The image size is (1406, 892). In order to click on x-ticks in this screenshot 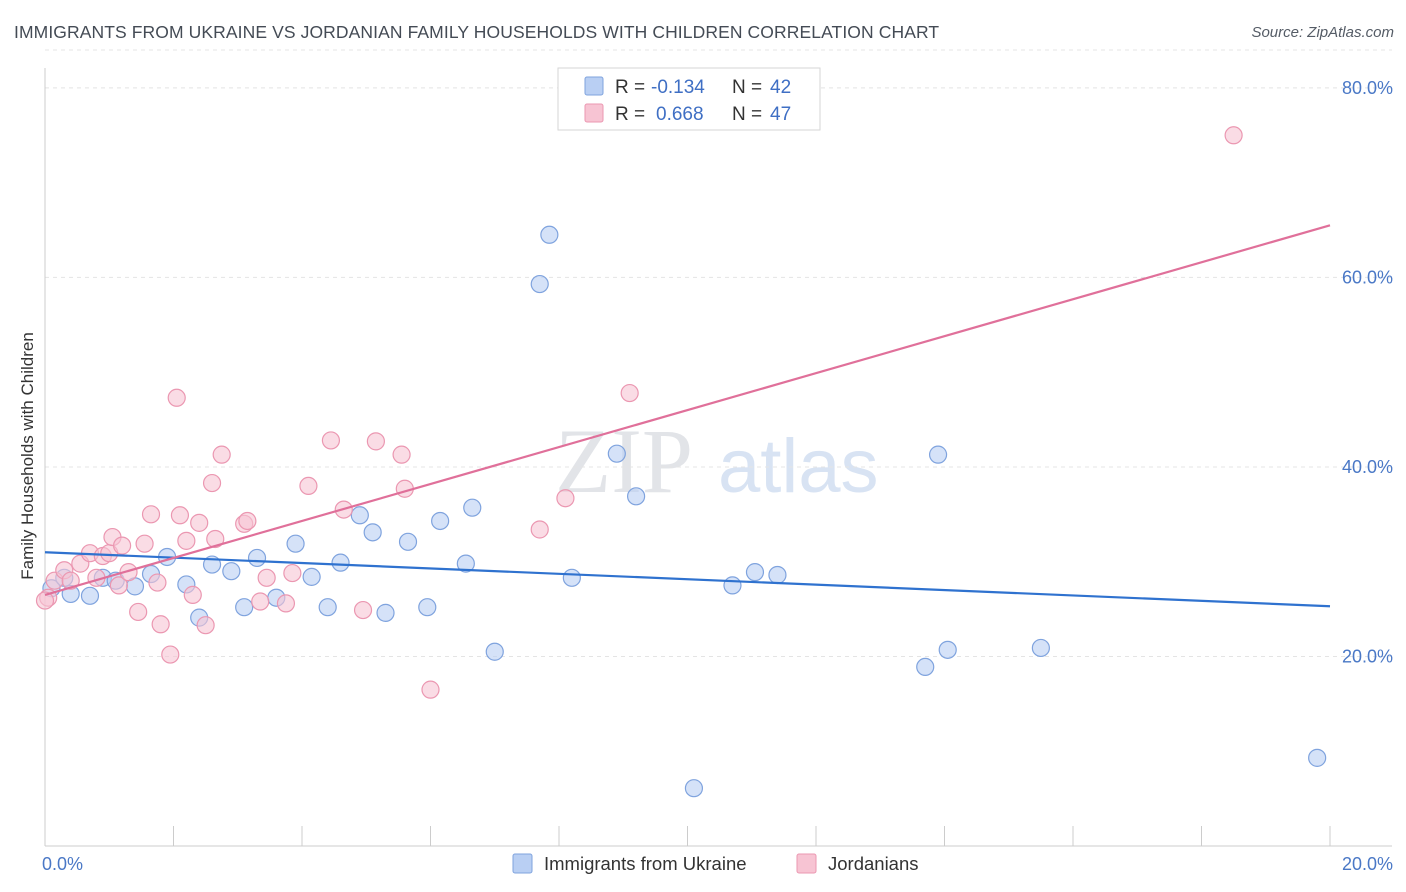, I will do `click(687, 836)`.